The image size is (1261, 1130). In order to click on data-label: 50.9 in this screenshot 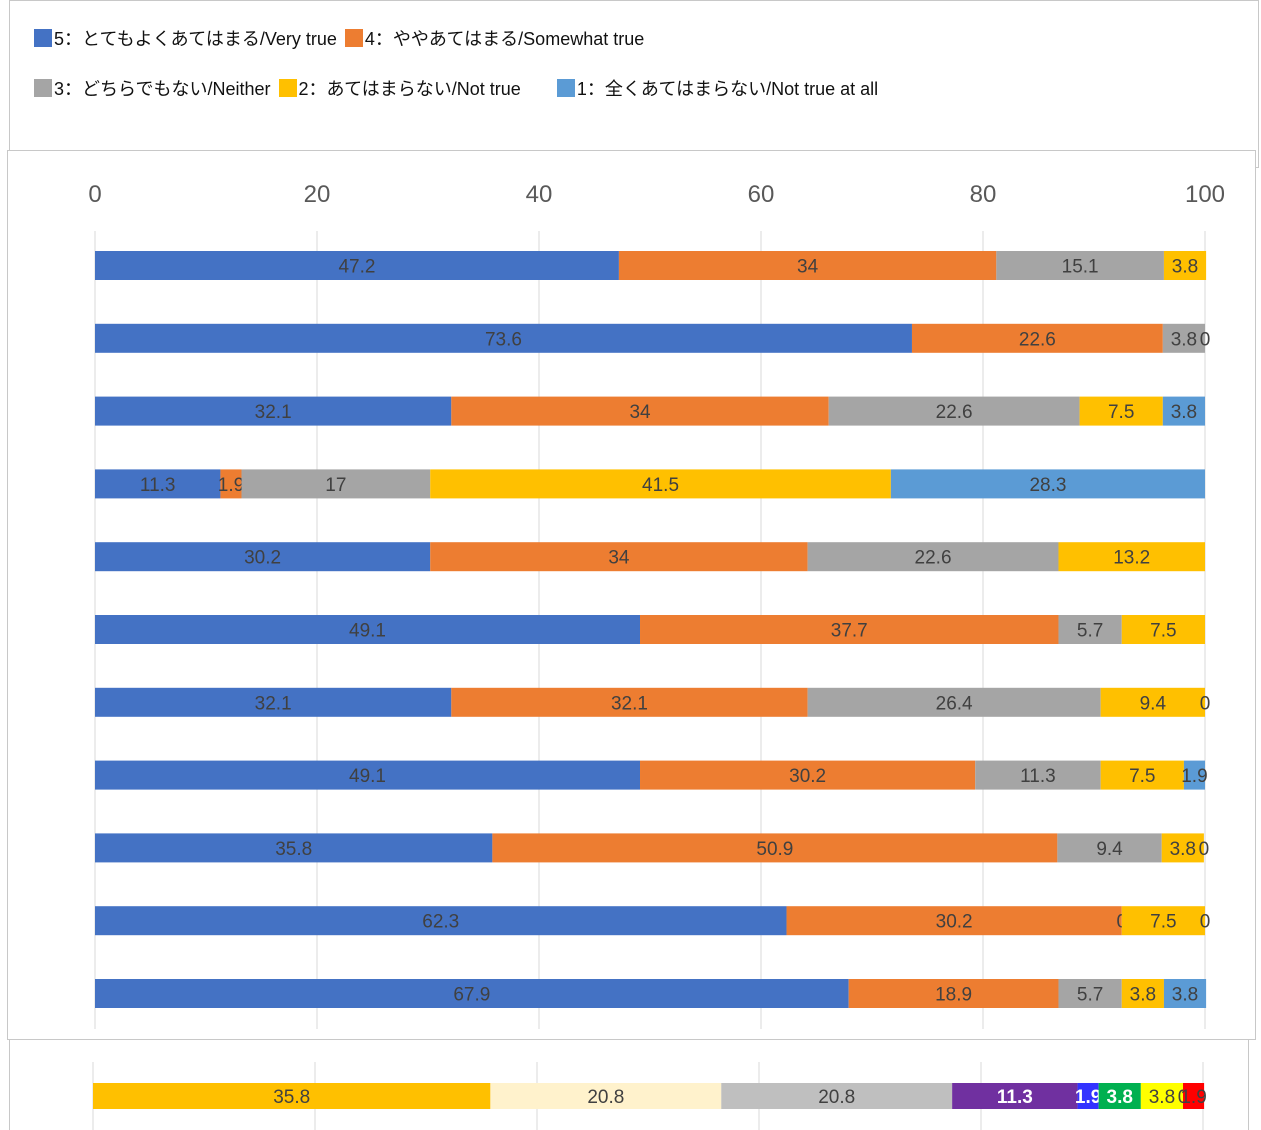, I will do `click(774, 849)`.